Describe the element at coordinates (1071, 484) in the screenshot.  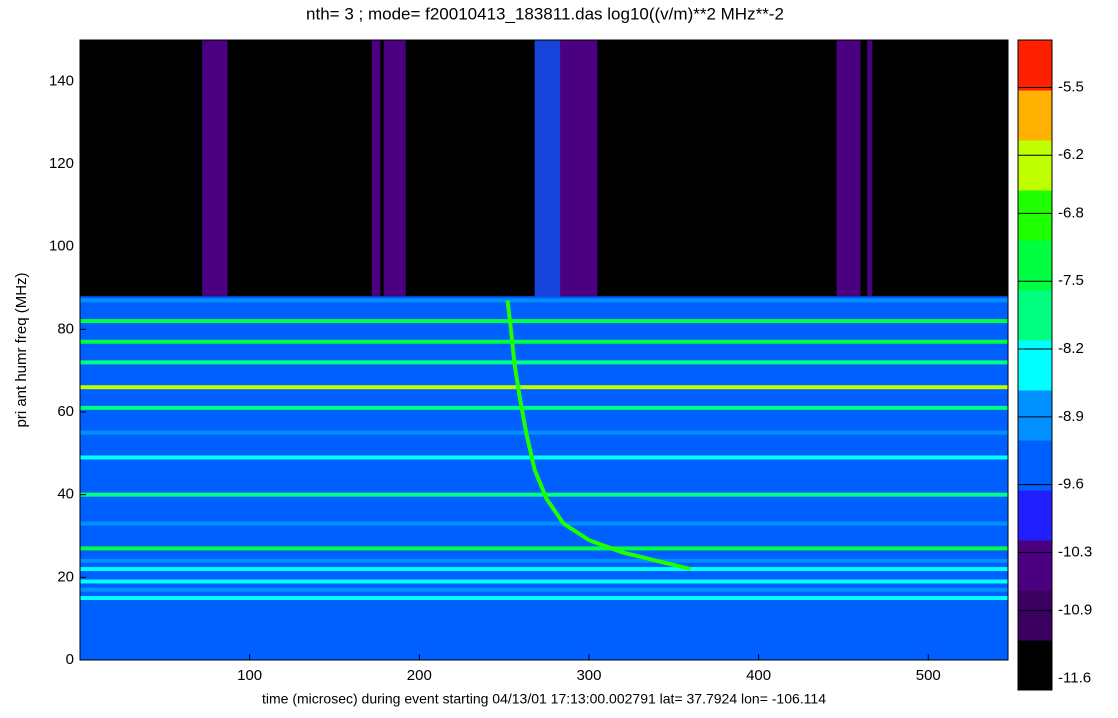
I see `colorbar-tick-label: -9.6` at that location.